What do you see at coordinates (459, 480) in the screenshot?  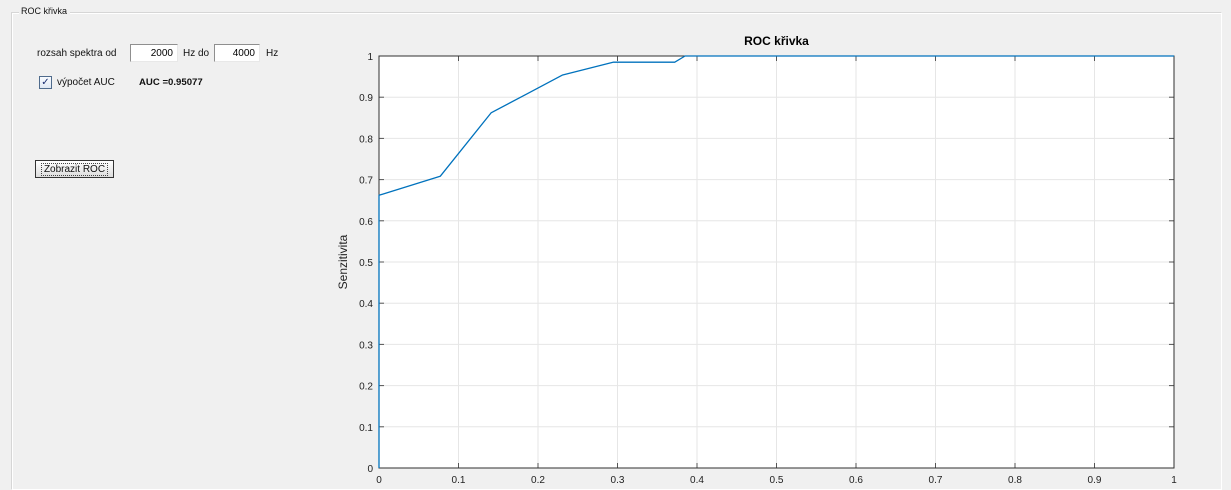 I see `x-tick-label: 0.1` at bounding box center [459, 480].